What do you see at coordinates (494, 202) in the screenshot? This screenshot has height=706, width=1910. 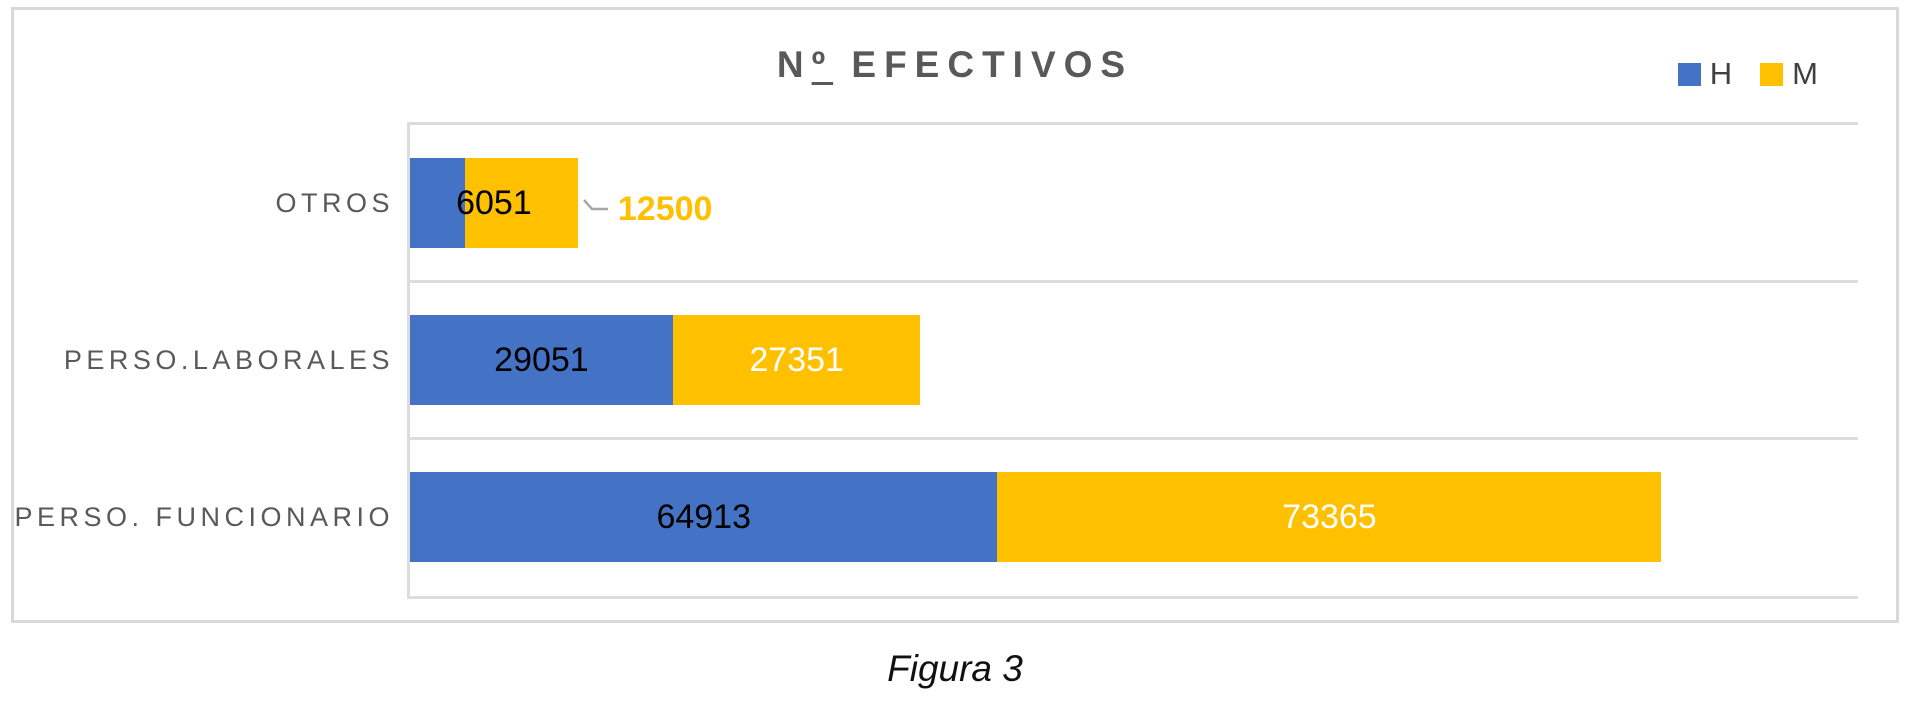 I see `value-label: 6051` at bounding box center [494, 202].